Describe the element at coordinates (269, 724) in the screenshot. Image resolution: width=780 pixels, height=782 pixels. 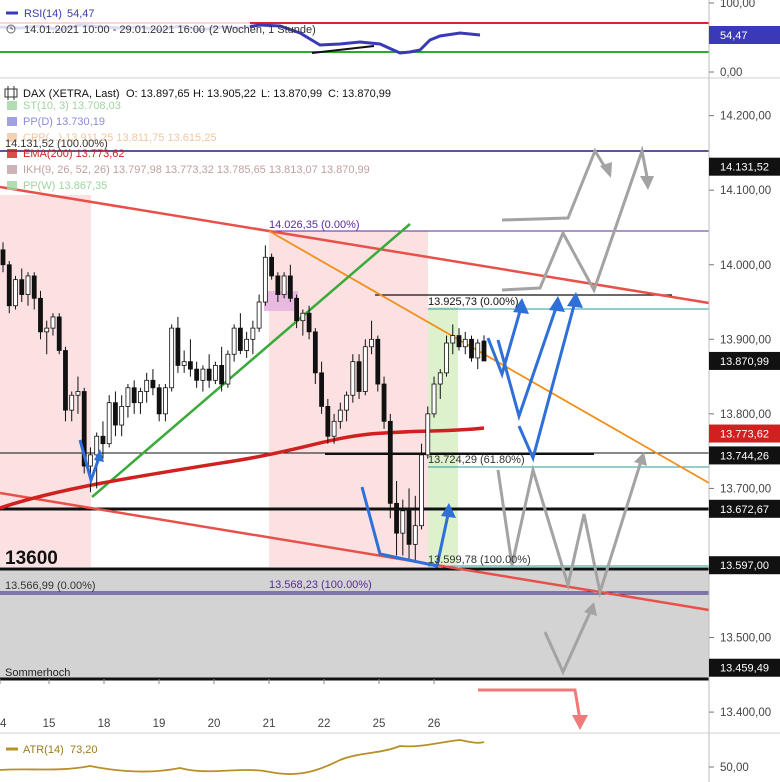
I see `x-tick-label: 21` at that location.